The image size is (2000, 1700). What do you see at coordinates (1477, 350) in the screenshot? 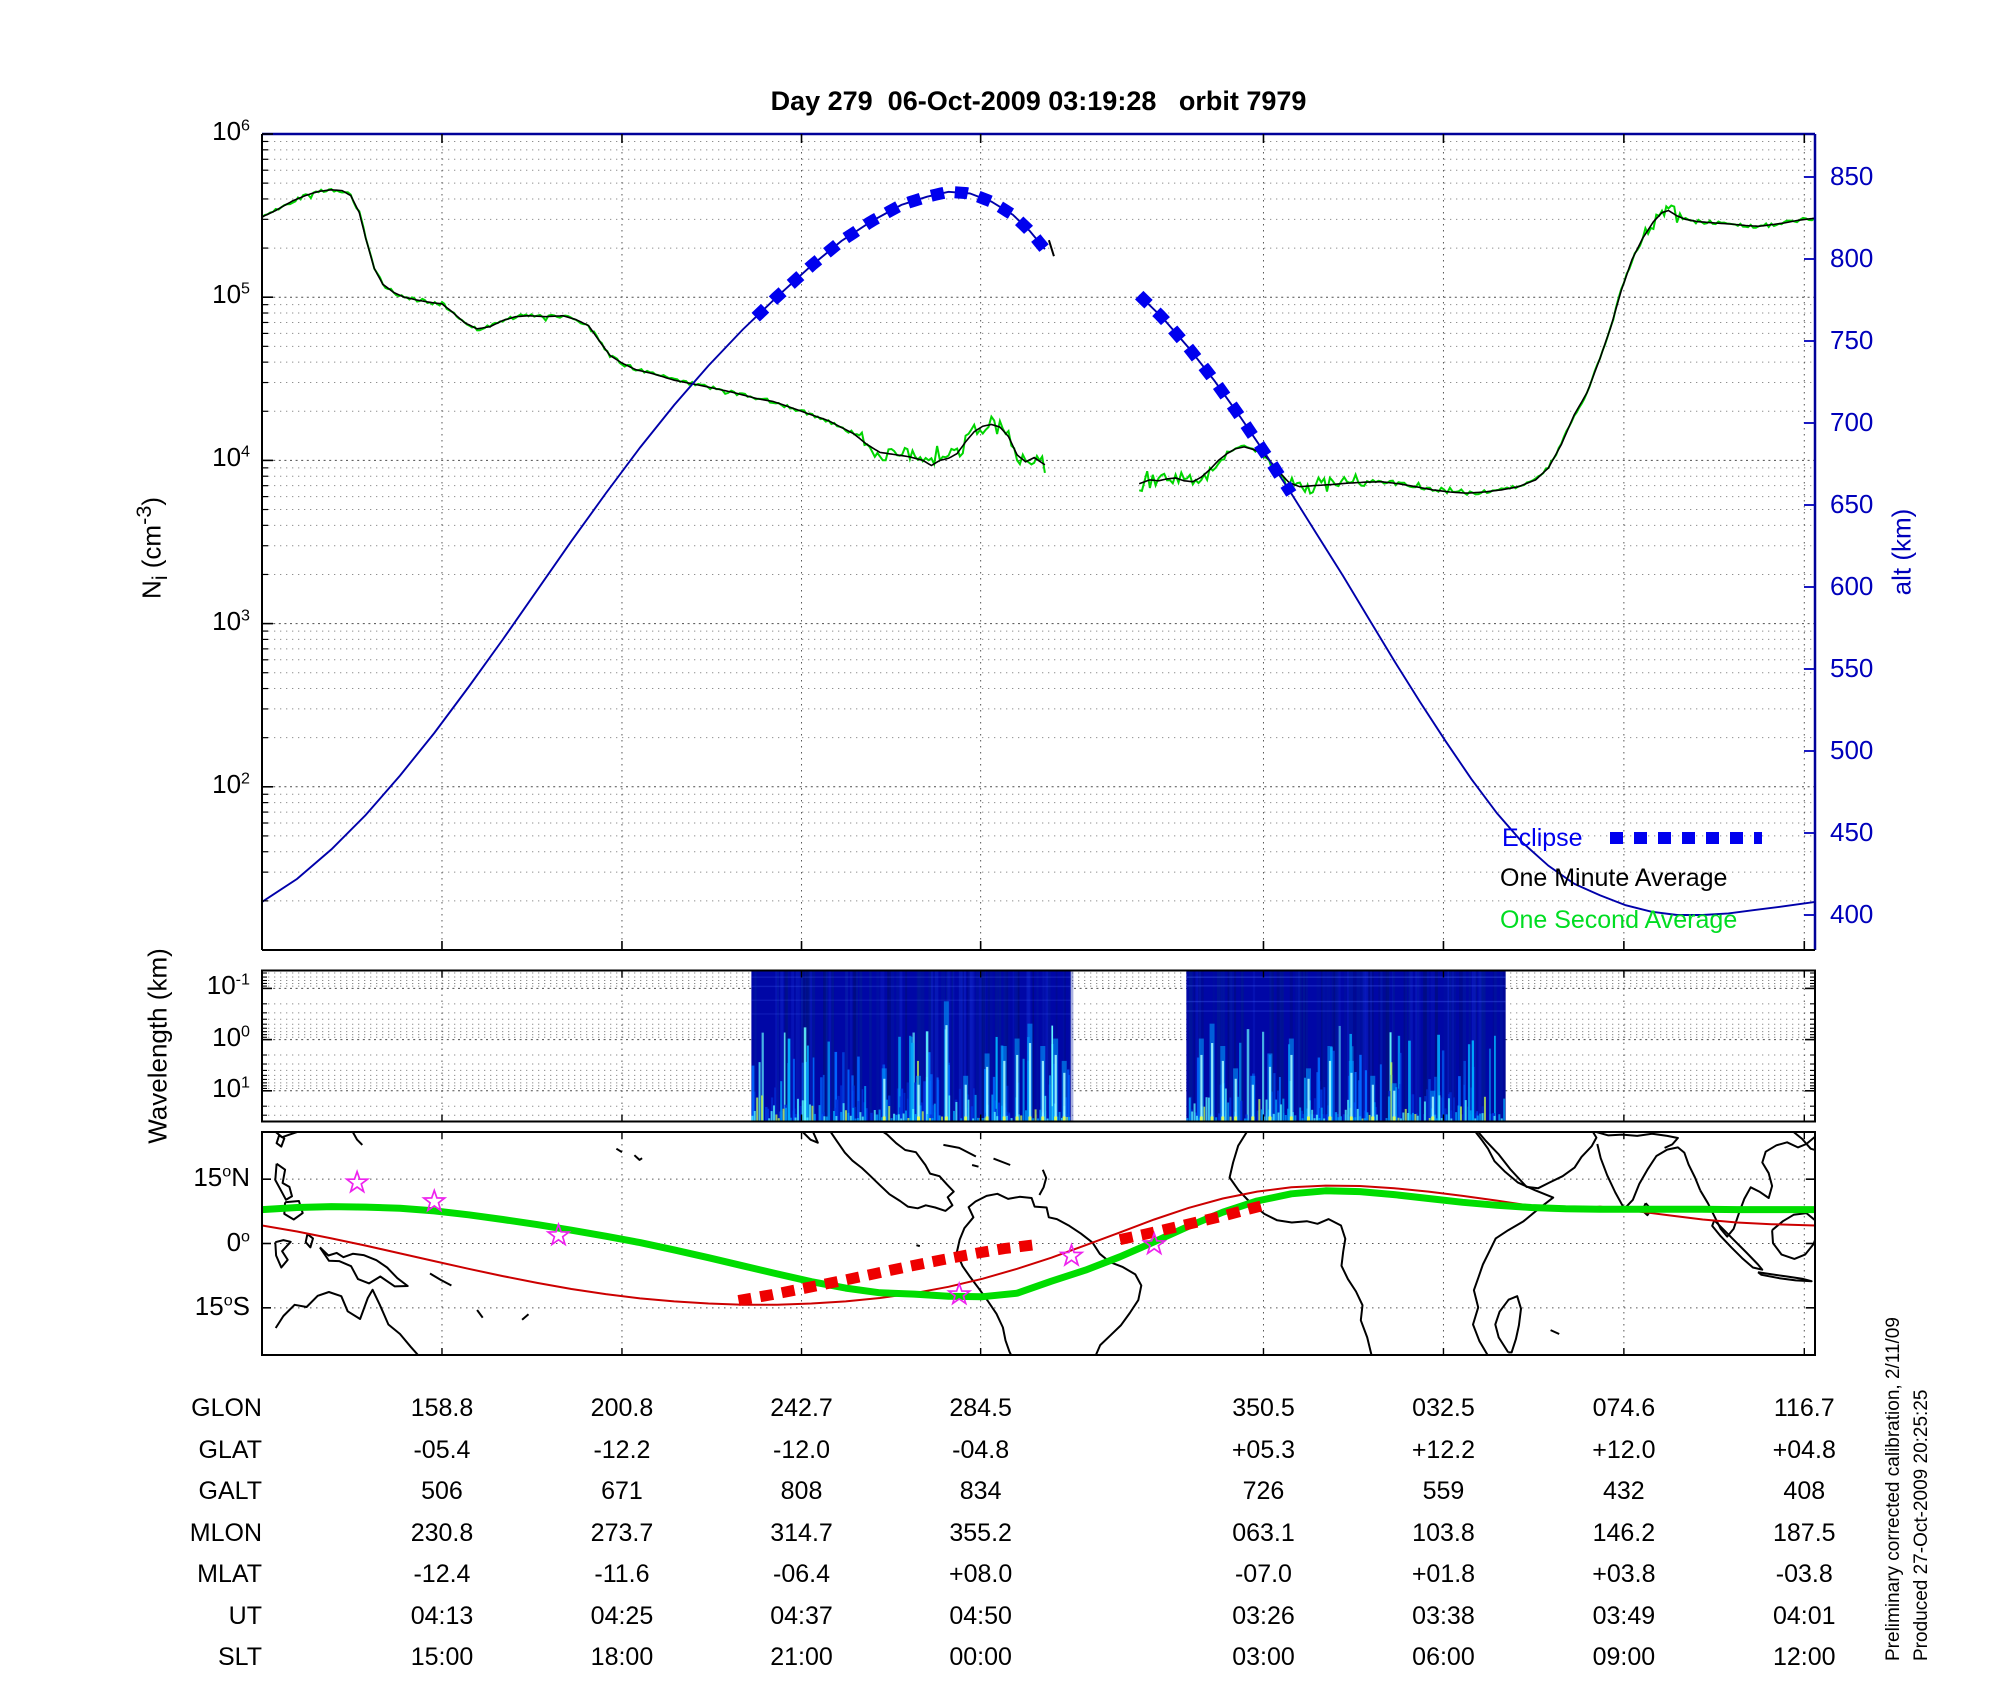
I see `one-second-average-curve` at bounding box center [1477, 350].